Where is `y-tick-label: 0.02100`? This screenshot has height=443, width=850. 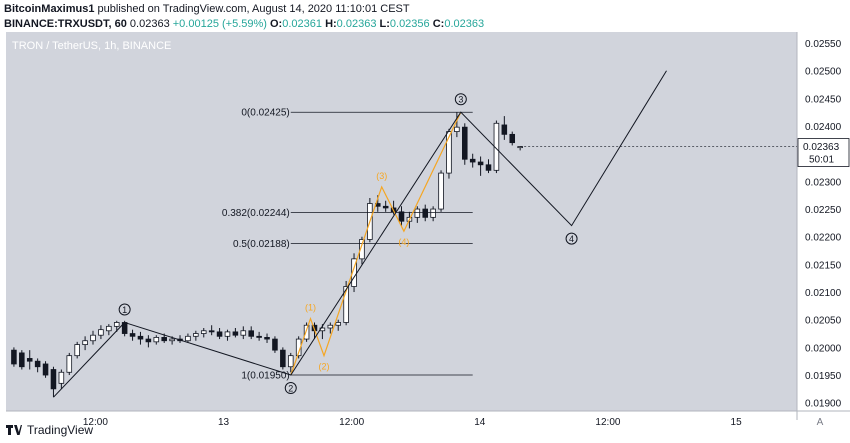
y-tick-label: 0.02100 is located at coordinates (823, 293).